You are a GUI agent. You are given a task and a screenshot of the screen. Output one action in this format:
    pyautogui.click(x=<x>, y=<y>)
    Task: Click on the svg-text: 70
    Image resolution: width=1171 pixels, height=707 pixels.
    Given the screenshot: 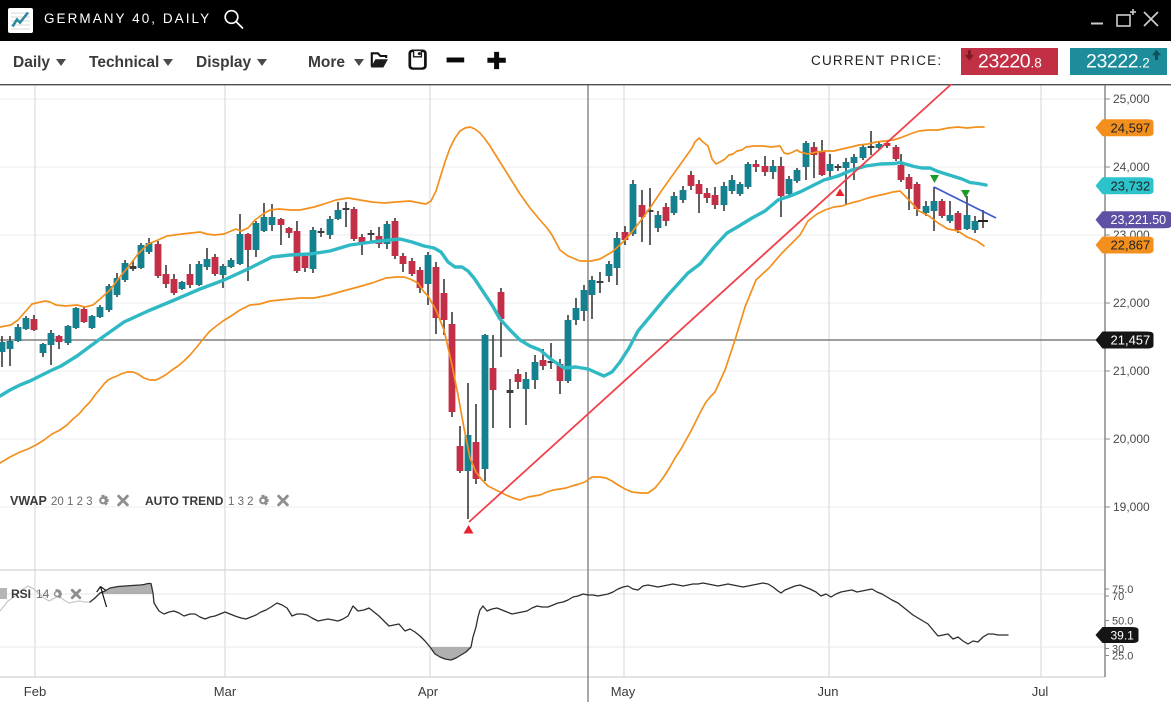 What is the action you would take?
    pyautogui.click(x=1118, y=597)
    